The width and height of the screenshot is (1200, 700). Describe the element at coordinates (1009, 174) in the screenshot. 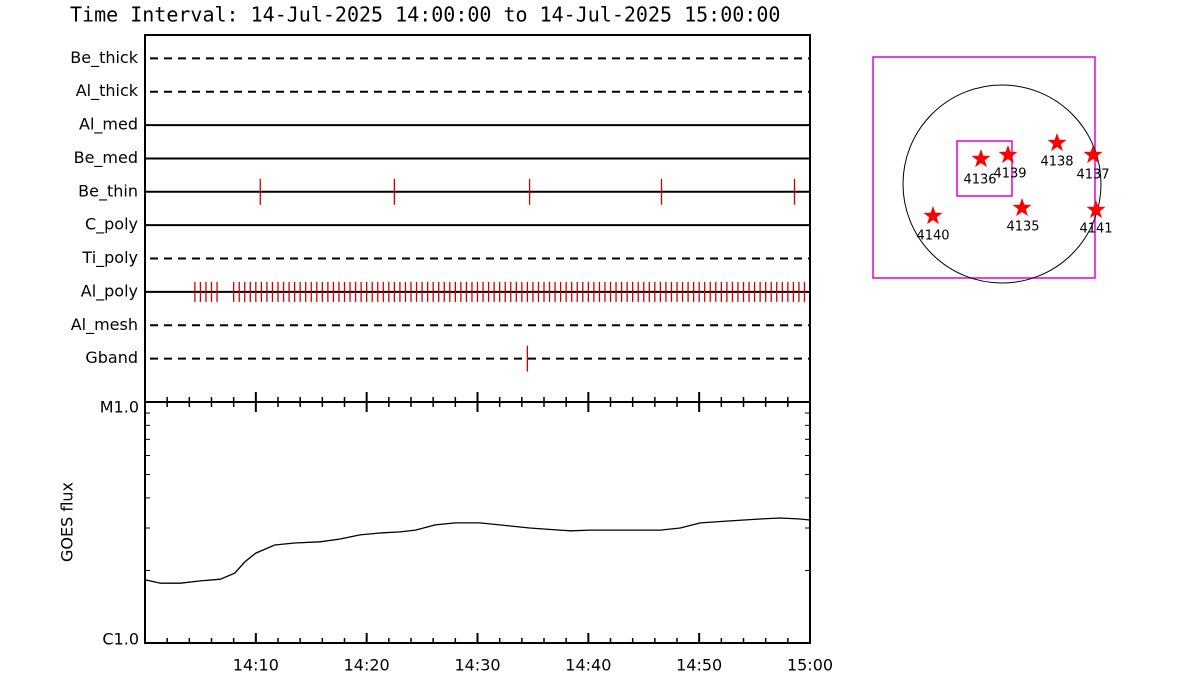

I see `region-label: 4139` at that location.